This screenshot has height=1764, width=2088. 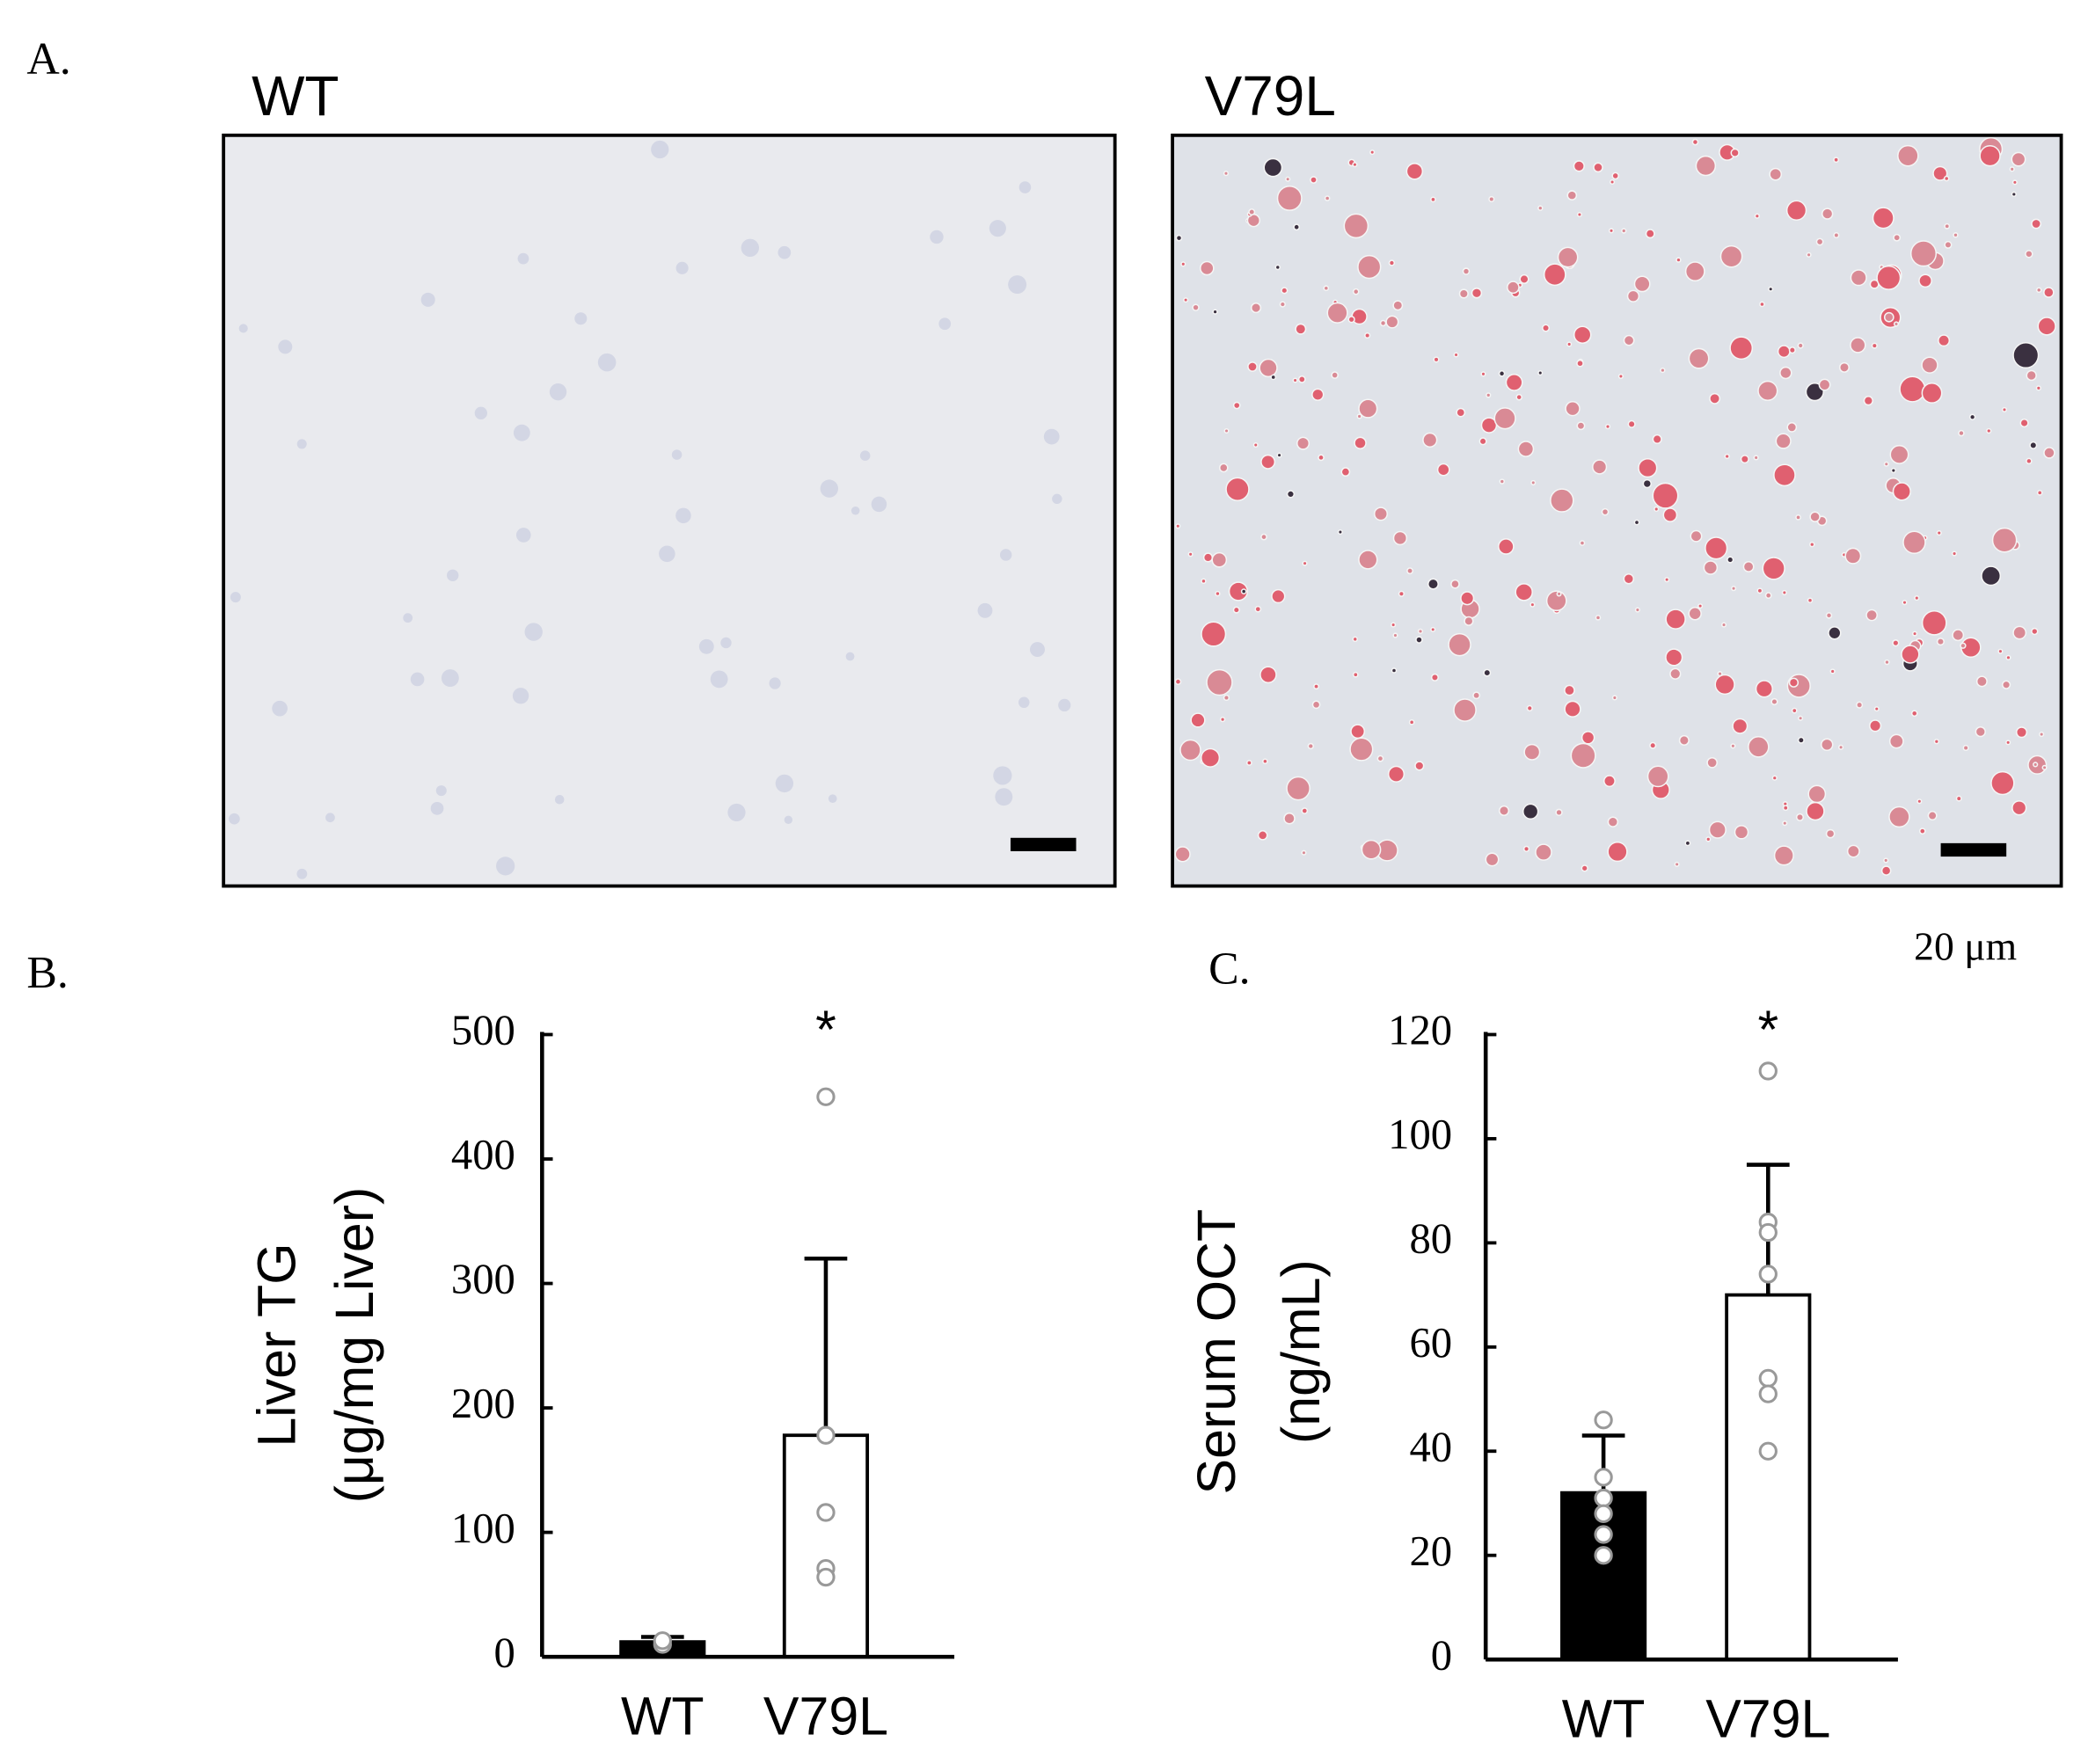 What do you see at coordinates (354, 1345) in the screenshot?
I see `y-axis-label: (μg/mg Liver)` at bounding box center [354, 1345].